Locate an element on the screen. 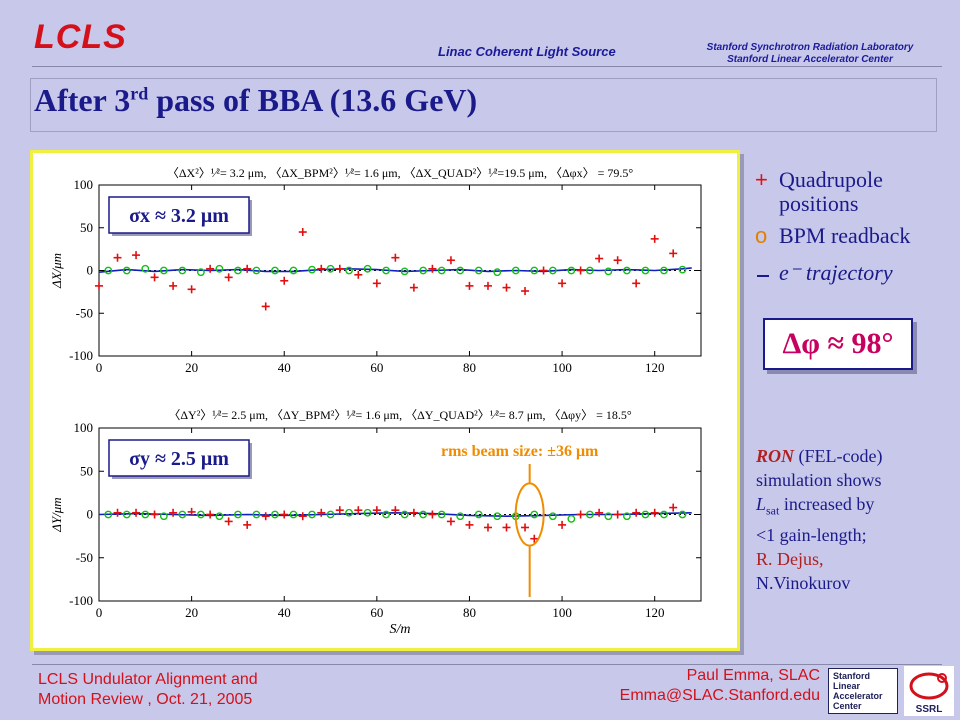 This screenshot has width=960, height=720. p2-ytick-label: -100 is located at coordinates (81, 600).